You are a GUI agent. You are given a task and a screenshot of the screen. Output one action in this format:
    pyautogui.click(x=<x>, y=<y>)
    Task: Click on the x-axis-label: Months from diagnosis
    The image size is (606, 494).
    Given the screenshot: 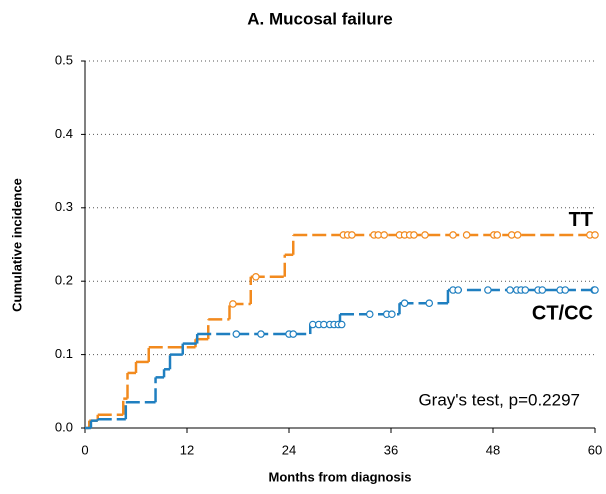 What is the action you would take?
    pyautogui.click(x=340, y=476)
    